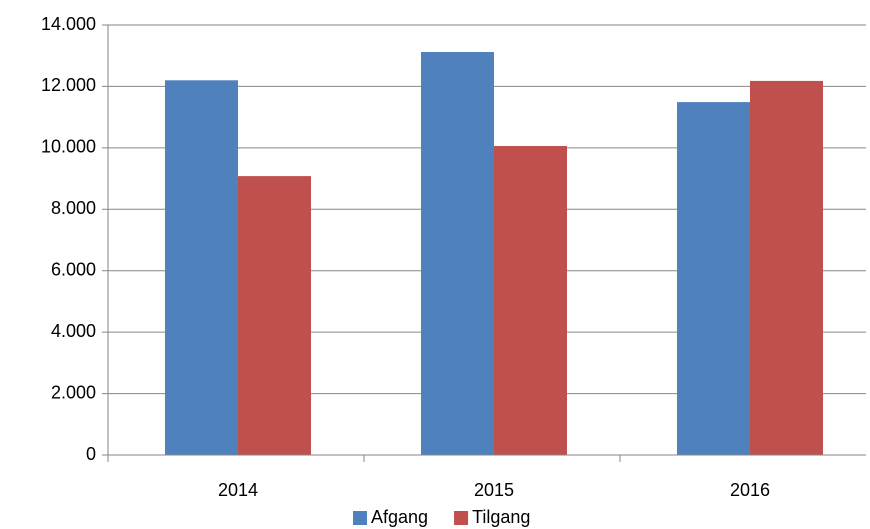 The height and width of the screenshot is (529, 870). I want to click on legend-label: Afgang, so click(399, 517).